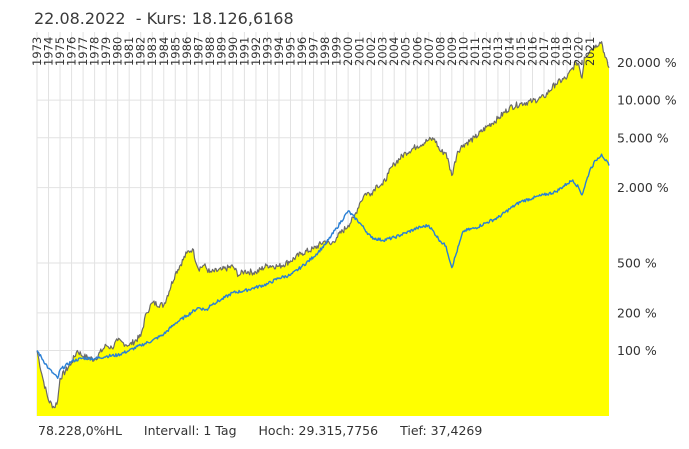 The image size is (689, 449). Describe the element at coordinates (360, 51) in the screenshot. I see `x-tick-label: 2001` at that location.